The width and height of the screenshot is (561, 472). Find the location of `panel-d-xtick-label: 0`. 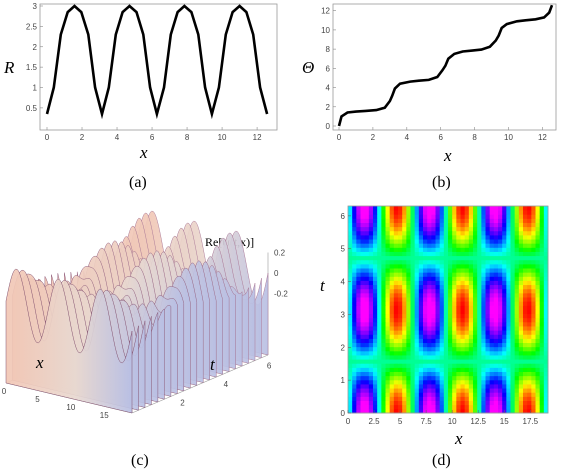

panel-d-xtick-label: 0 is located at coordinates (348, 421).